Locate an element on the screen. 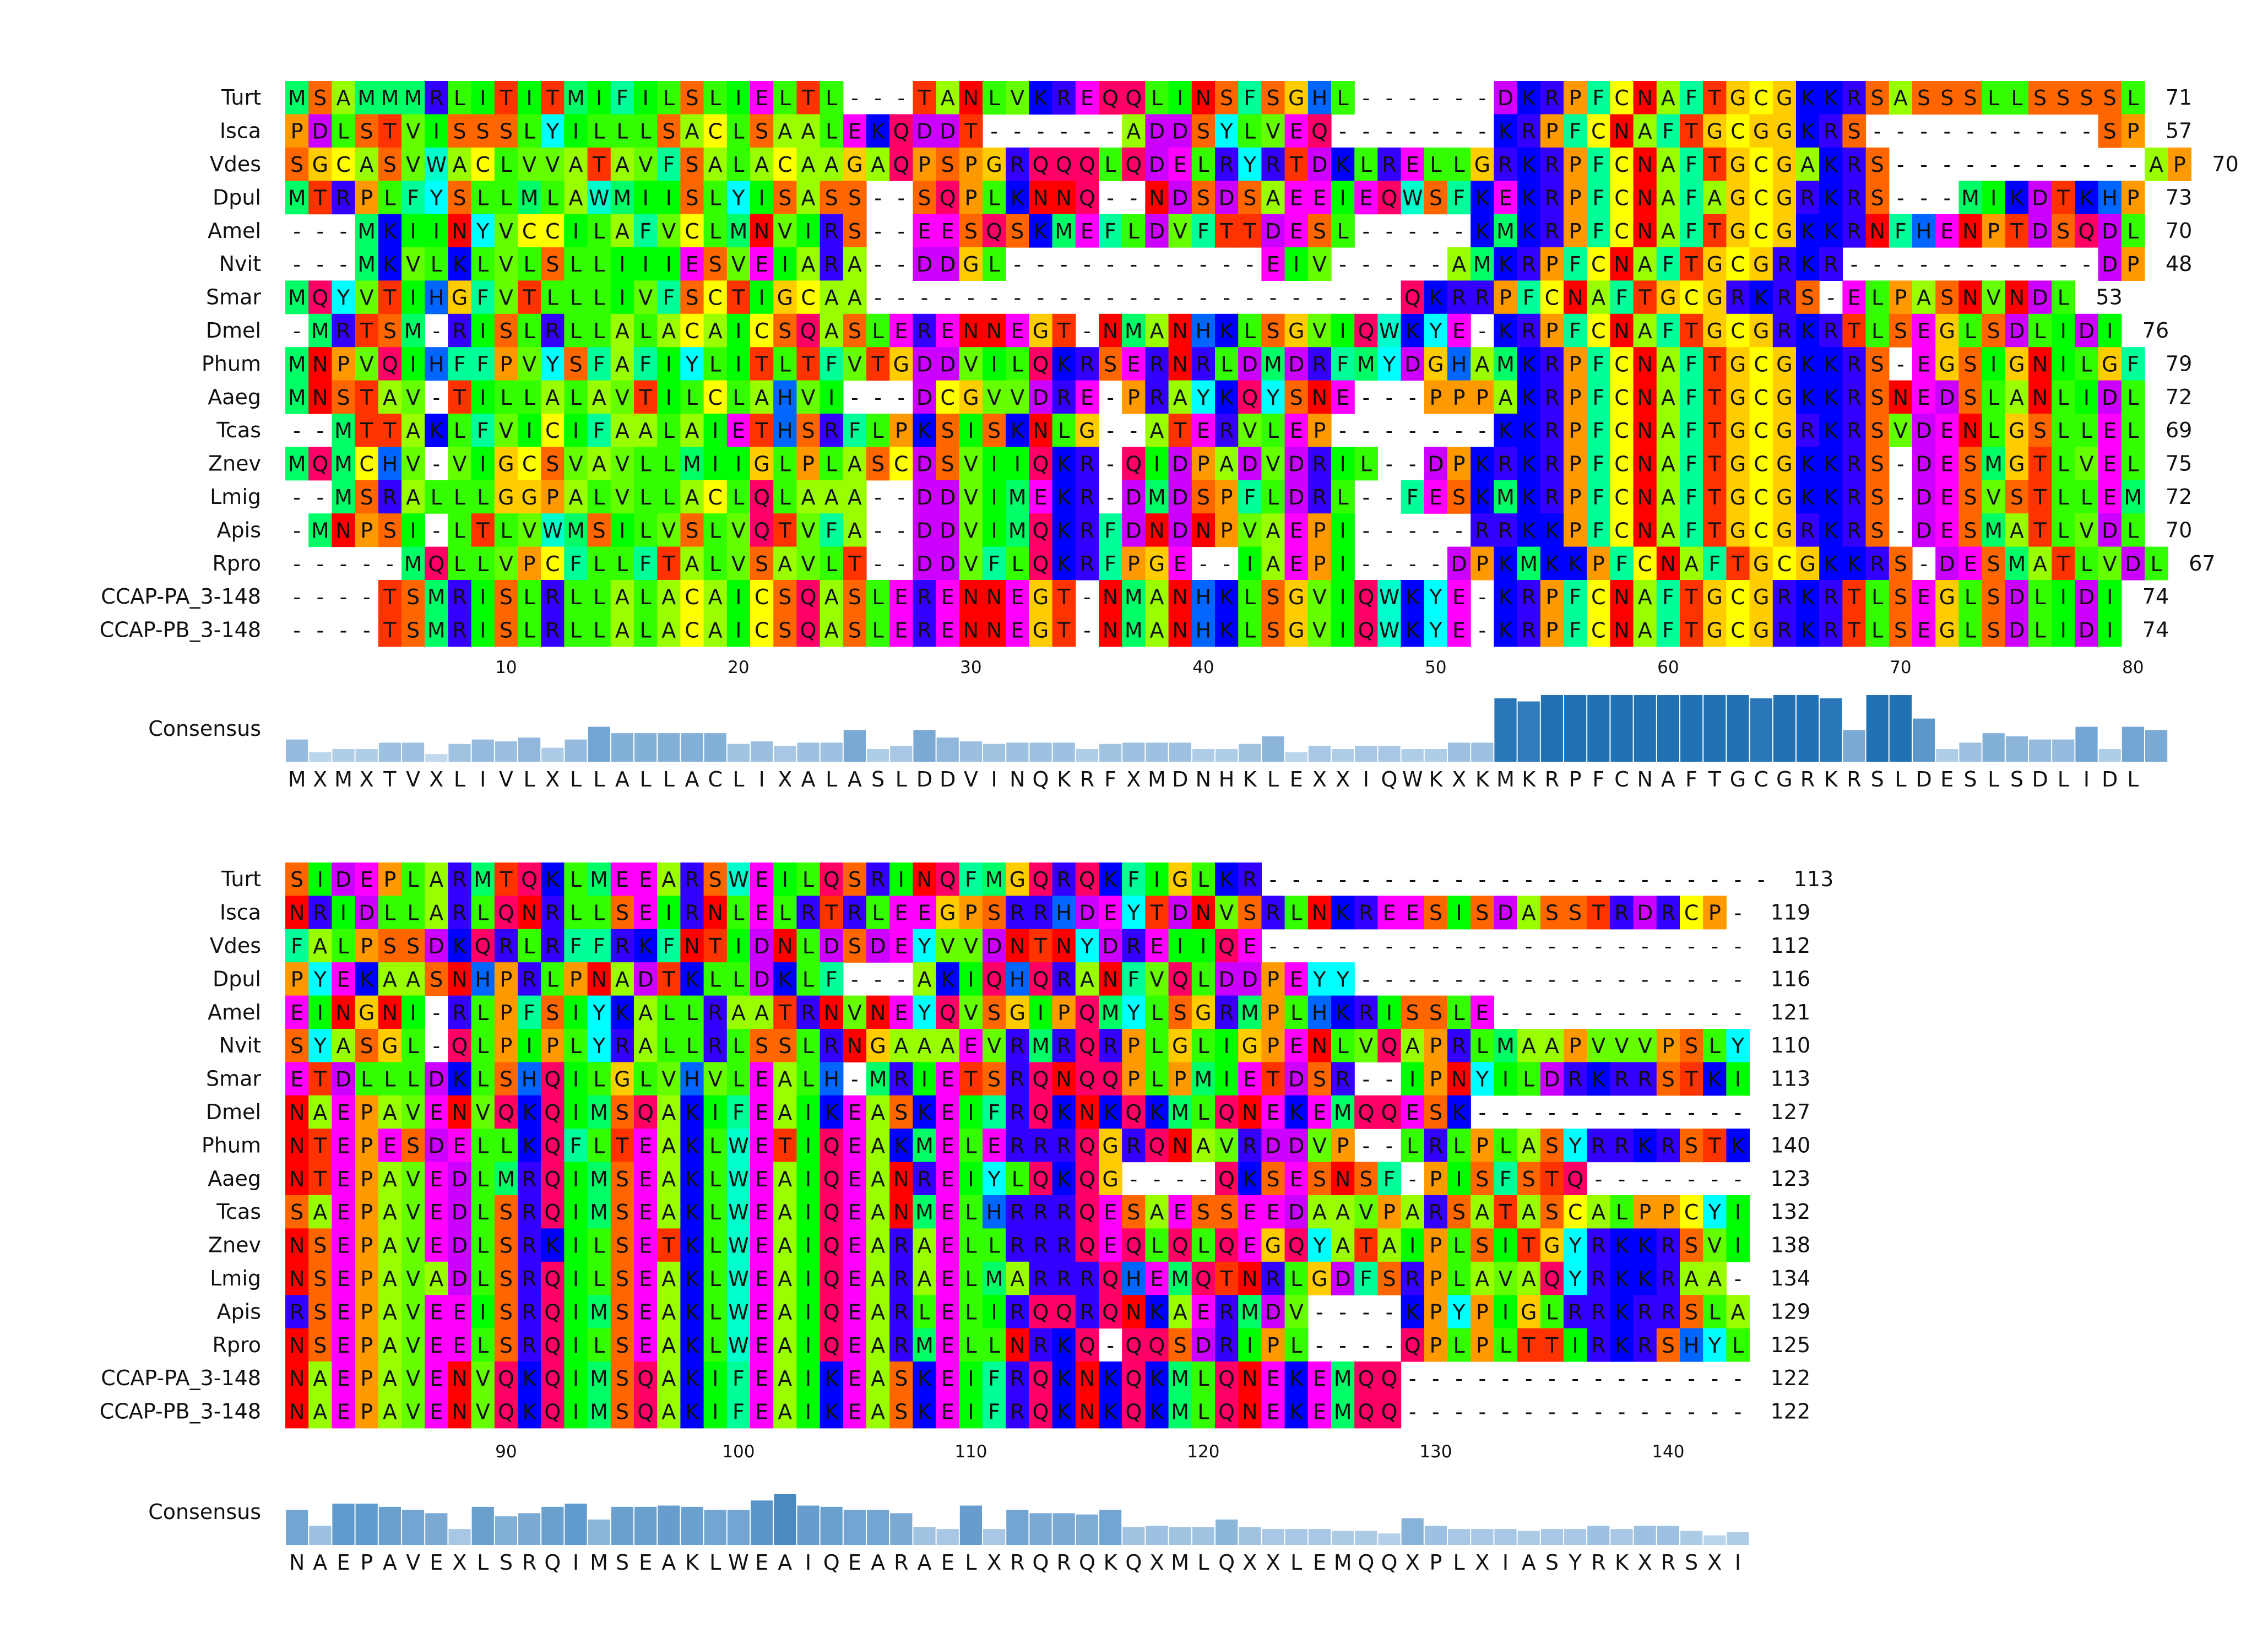  position-tick-label: 130 is located at coordinates (1436, 1452).